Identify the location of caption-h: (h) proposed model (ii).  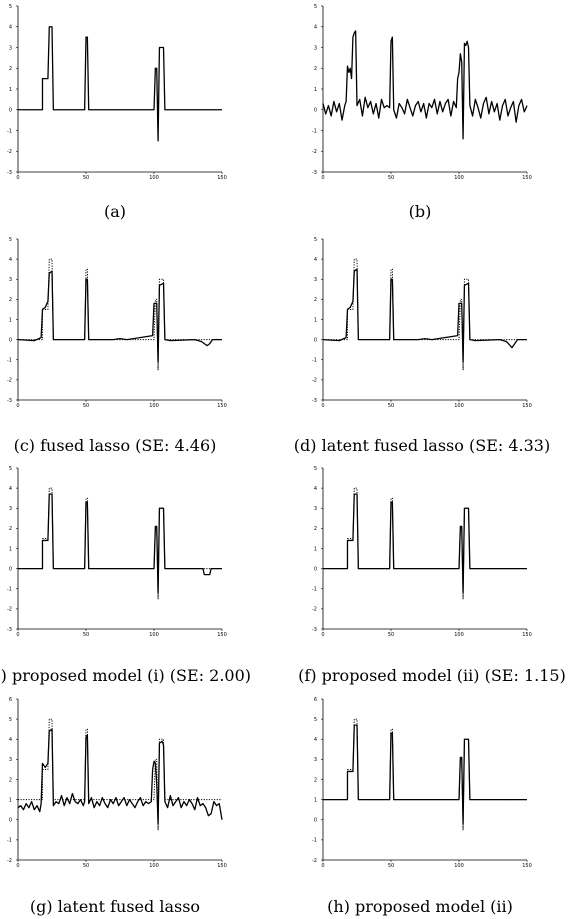
(420, 906).